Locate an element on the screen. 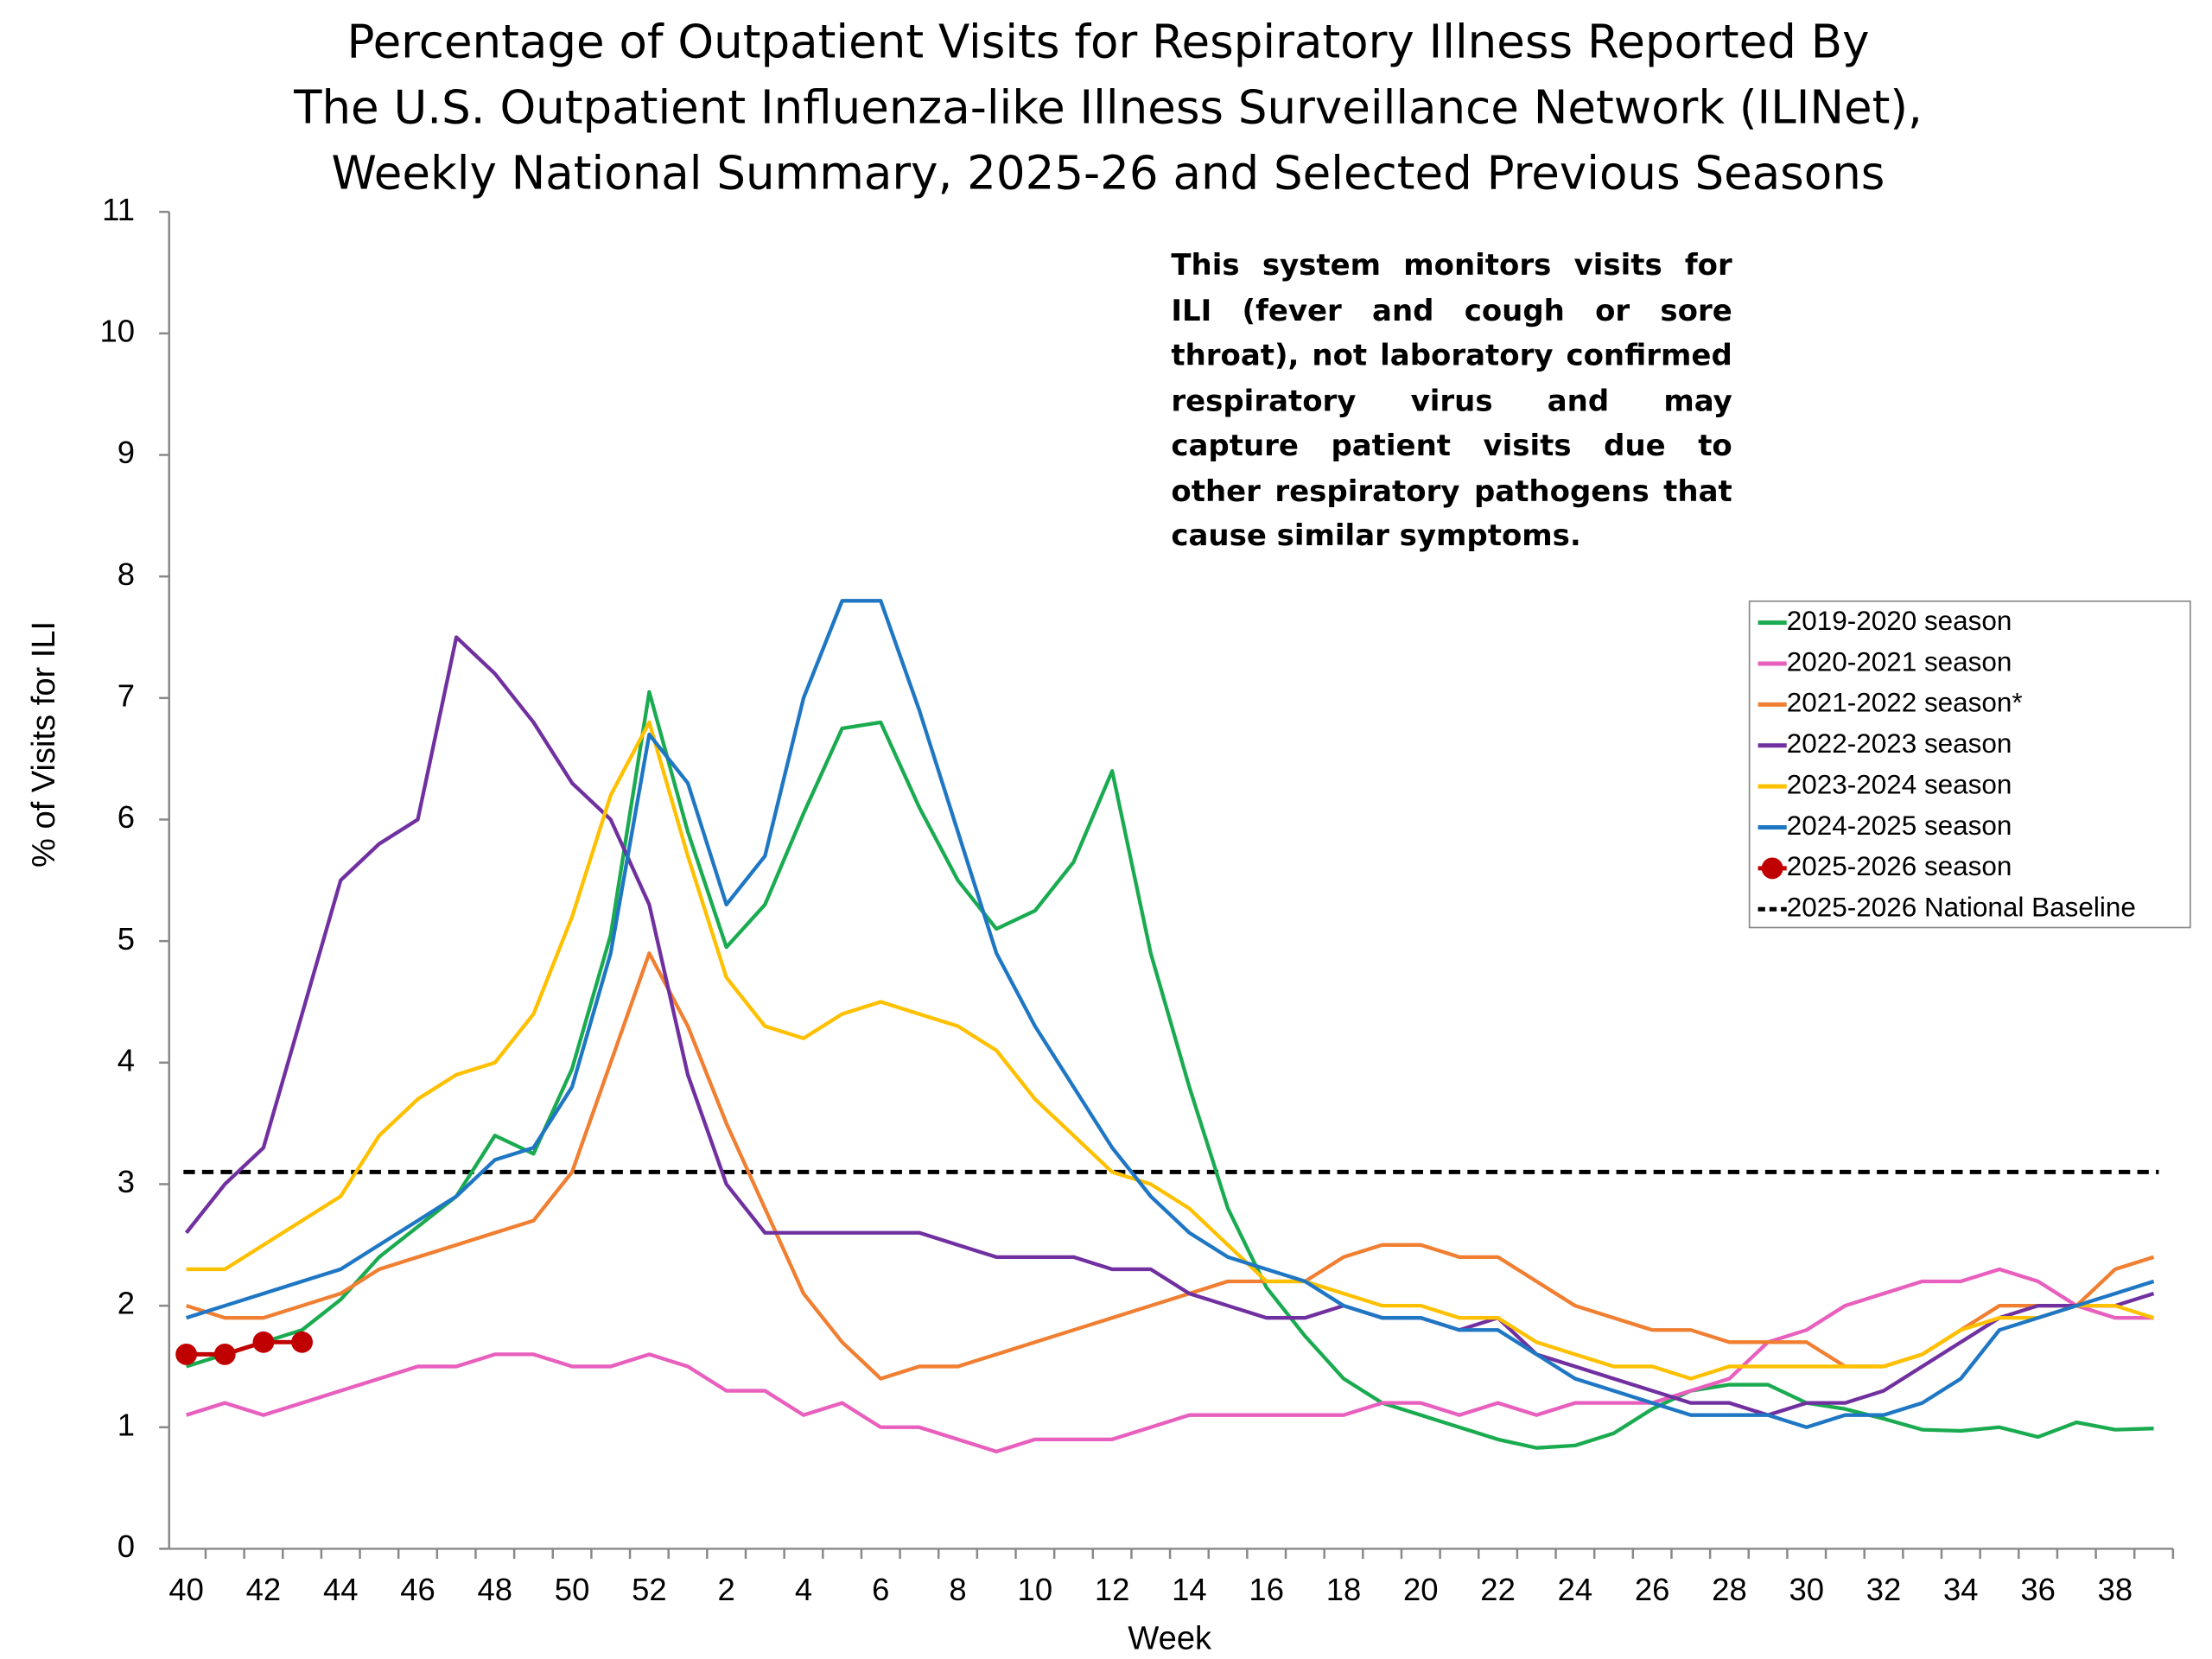  y-tick-label: 4 is located at coordinates (126, 1059).